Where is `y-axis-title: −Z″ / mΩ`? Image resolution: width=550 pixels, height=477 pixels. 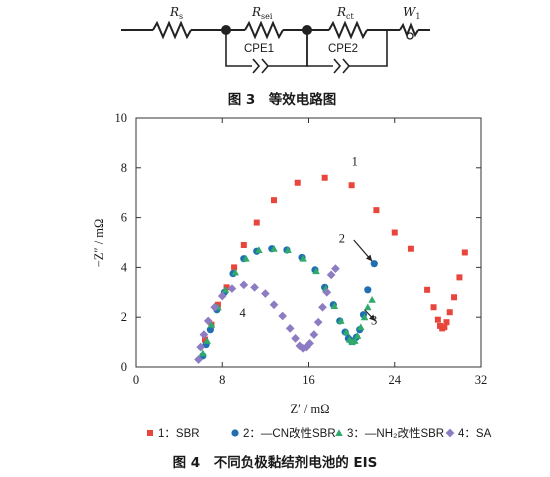 y-axis-title: −Z″ / mΩ is located at coordinates (99, 243).